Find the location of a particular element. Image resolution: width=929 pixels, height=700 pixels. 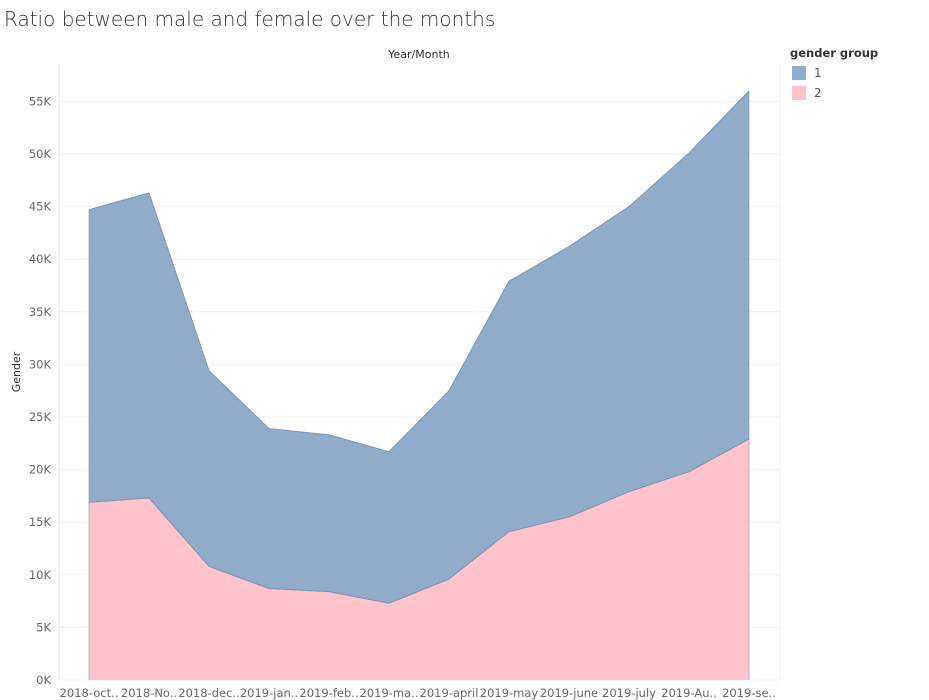

y-tick-label: 30K is located at coordinates (40, 364).